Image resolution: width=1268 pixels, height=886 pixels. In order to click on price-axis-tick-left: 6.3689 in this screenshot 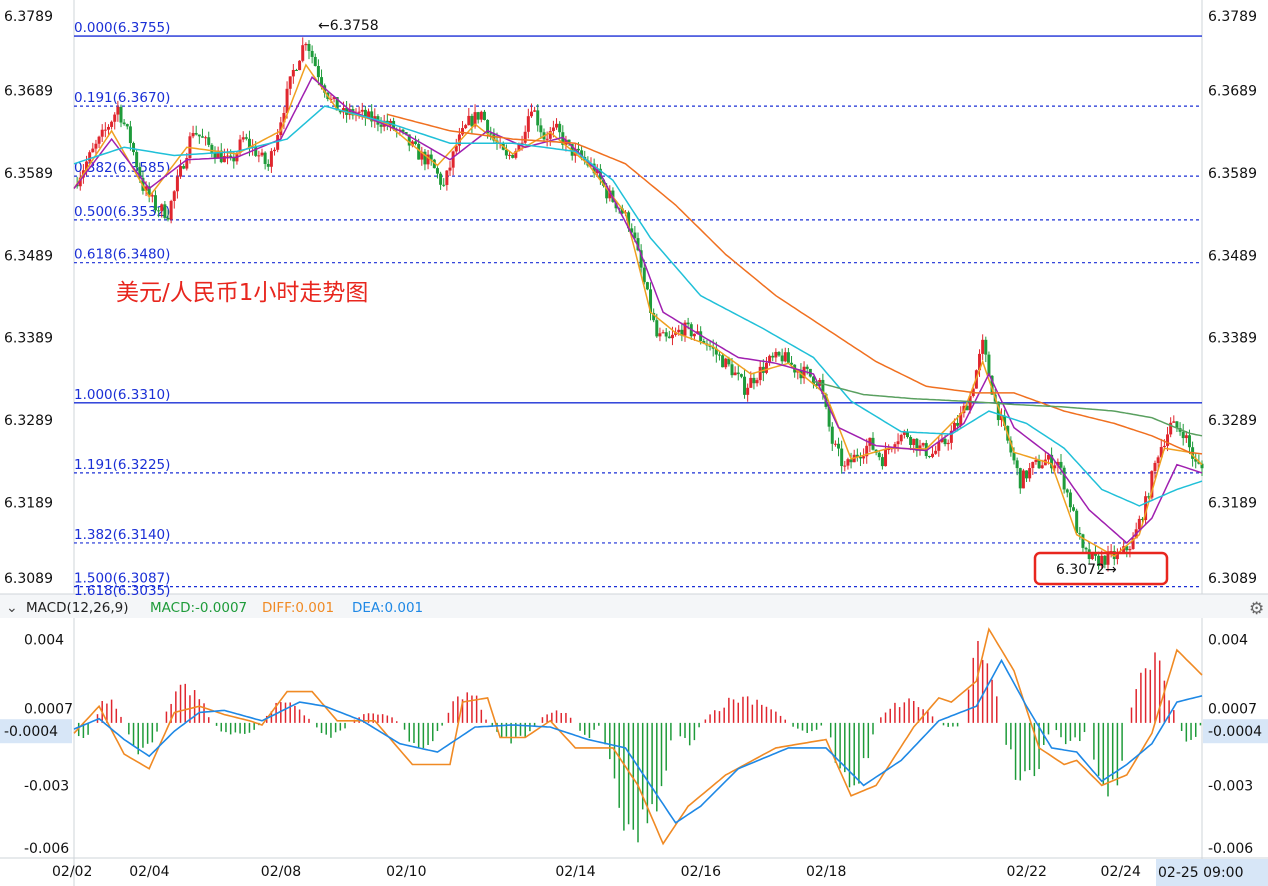, I will do `click(28, 91)`.